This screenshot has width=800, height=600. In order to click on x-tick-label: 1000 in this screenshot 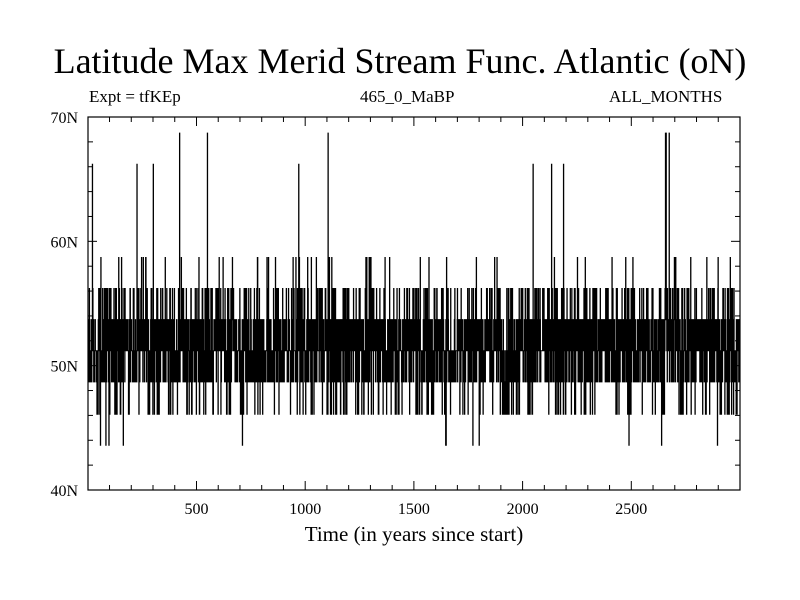, I will do `click(305, 509)`.